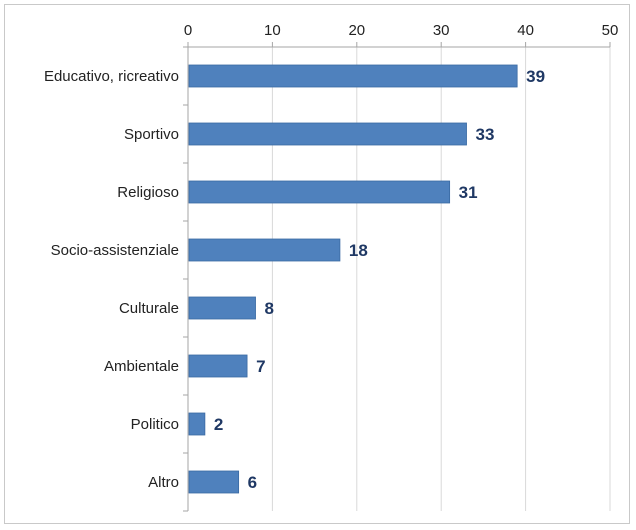  Describe the element at coordinates (260, 366) in the screenshot. I see `data-label: 7` at that location.